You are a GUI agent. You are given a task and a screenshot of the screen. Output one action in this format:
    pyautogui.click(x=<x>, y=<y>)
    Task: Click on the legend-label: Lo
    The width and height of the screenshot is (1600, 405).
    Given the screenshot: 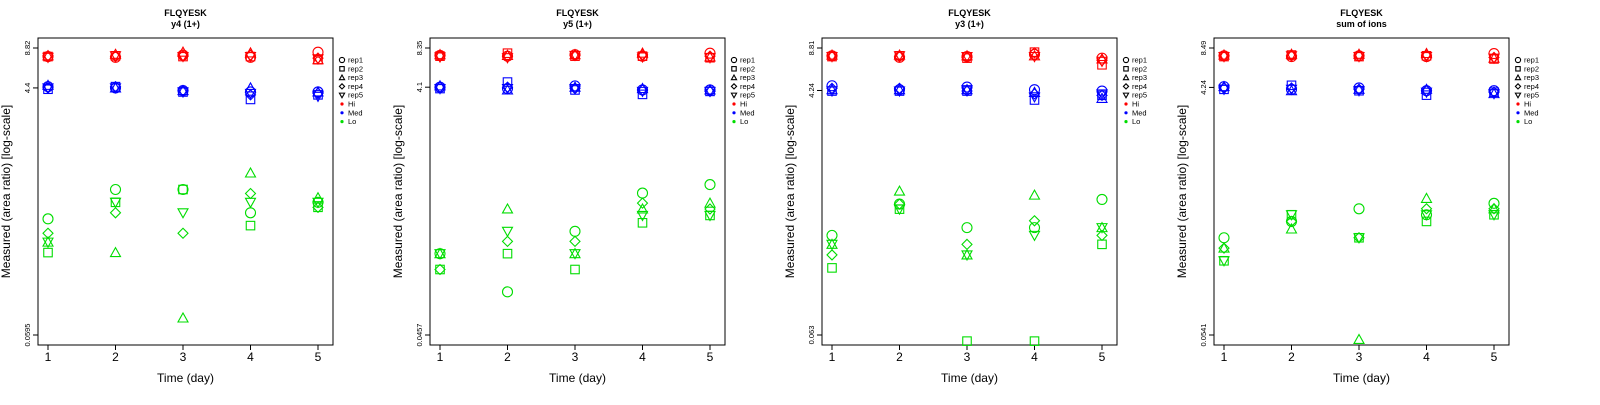 What is the action you would take?
    pyautogui.click(x=1528, y=121)
    